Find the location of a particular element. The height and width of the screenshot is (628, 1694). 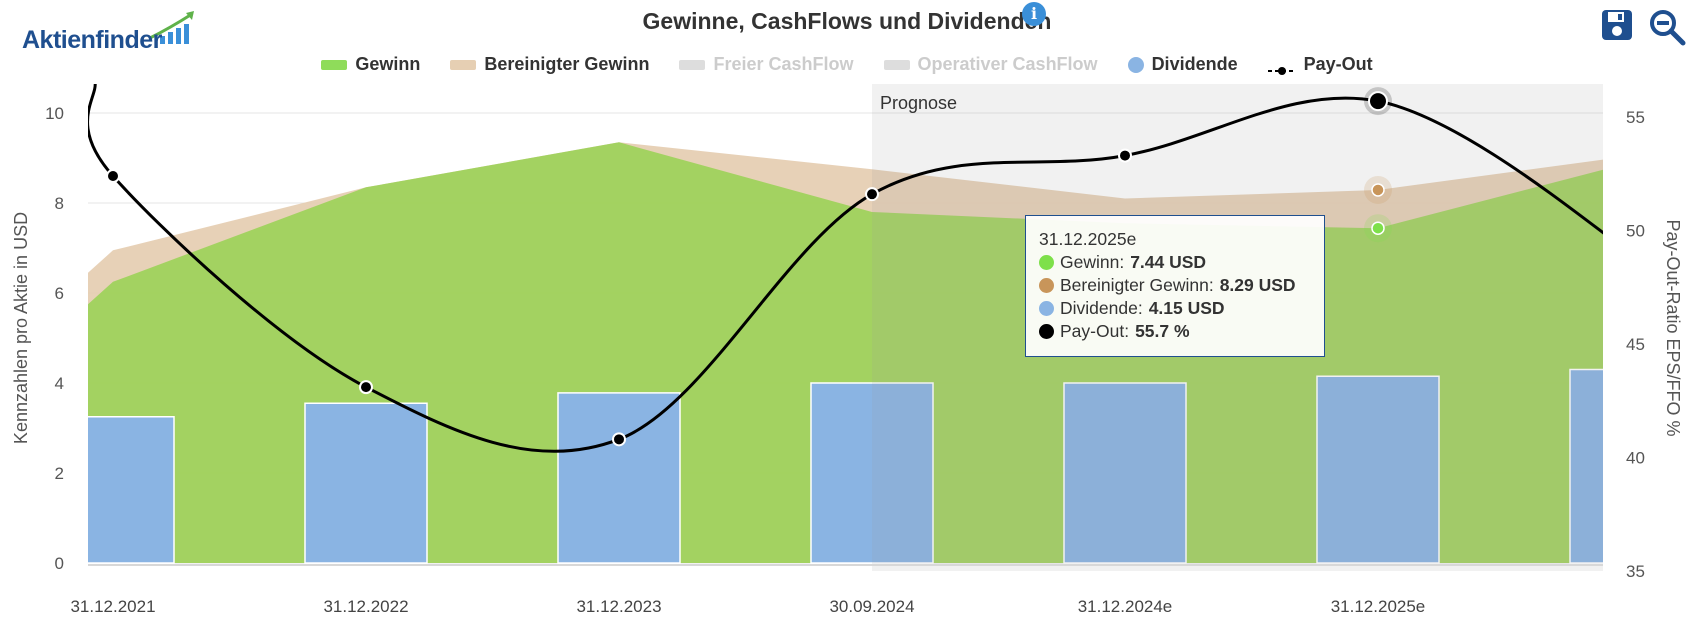

y-tick-label-right: 55 is located at coordinates (1635, 117).